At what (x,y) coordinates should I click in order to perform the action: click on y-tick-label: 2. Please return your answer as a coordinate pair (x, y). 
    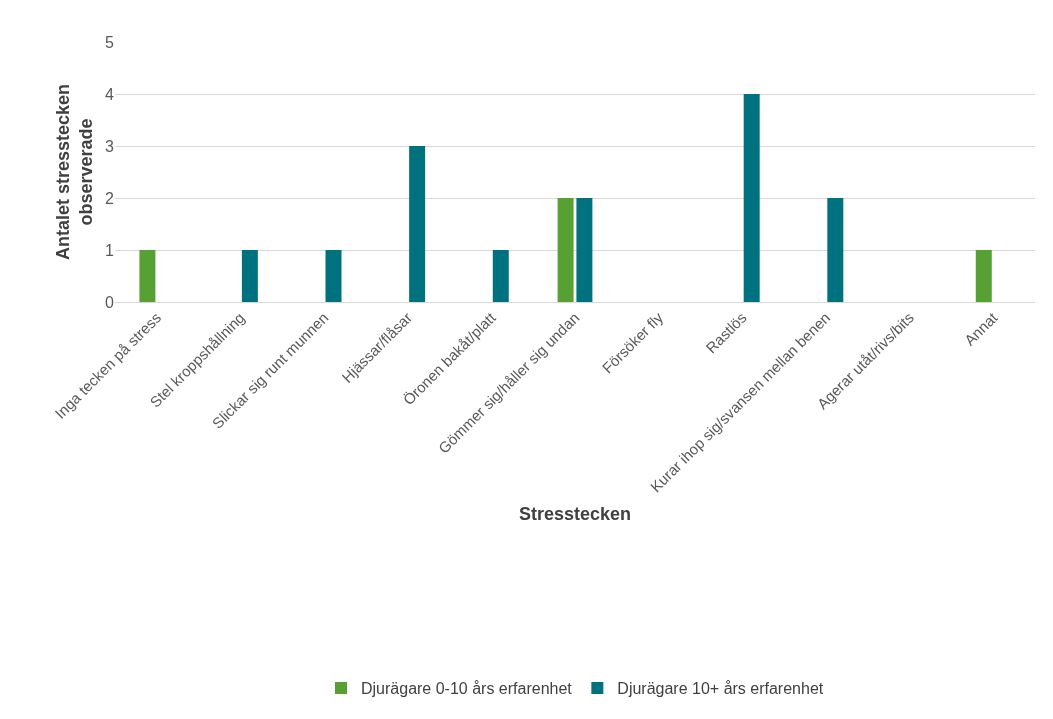
    Looking at the image, I should click on (110, 198).